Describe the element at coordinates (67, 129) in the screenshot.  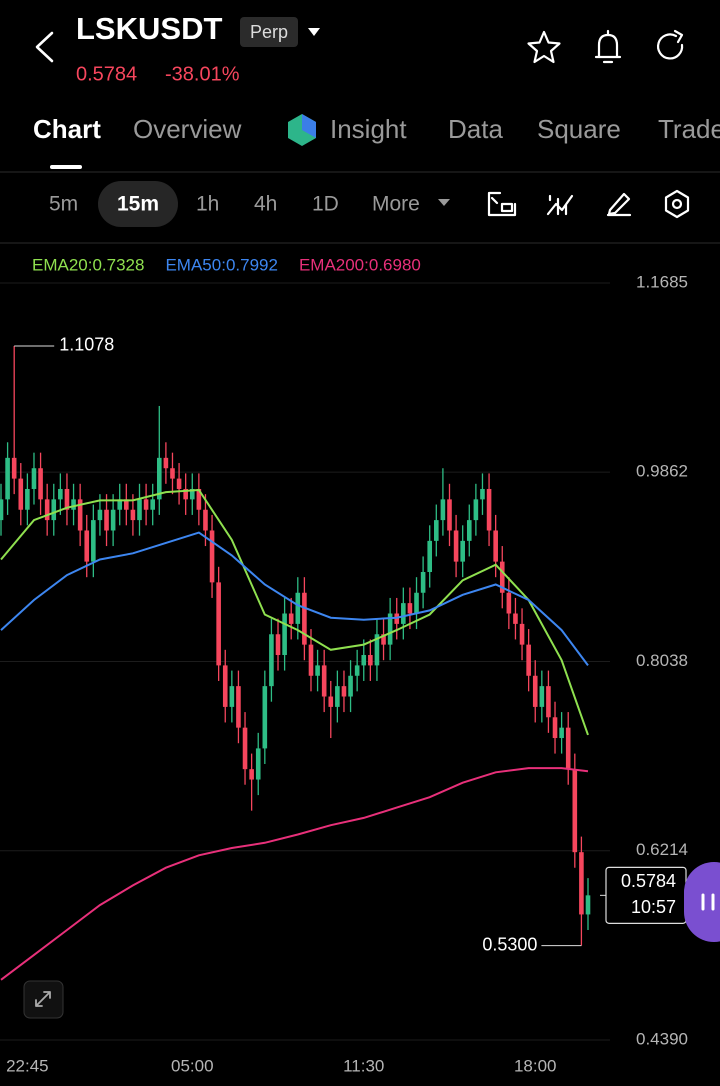
I see `tab: Chart` at that location.